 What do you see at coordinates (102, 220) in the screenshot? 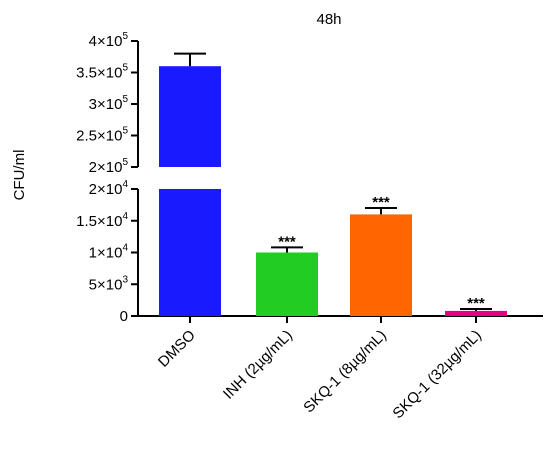
I see `y-tick-label: 1.5×10⁴` at bounding box center [102, 220].